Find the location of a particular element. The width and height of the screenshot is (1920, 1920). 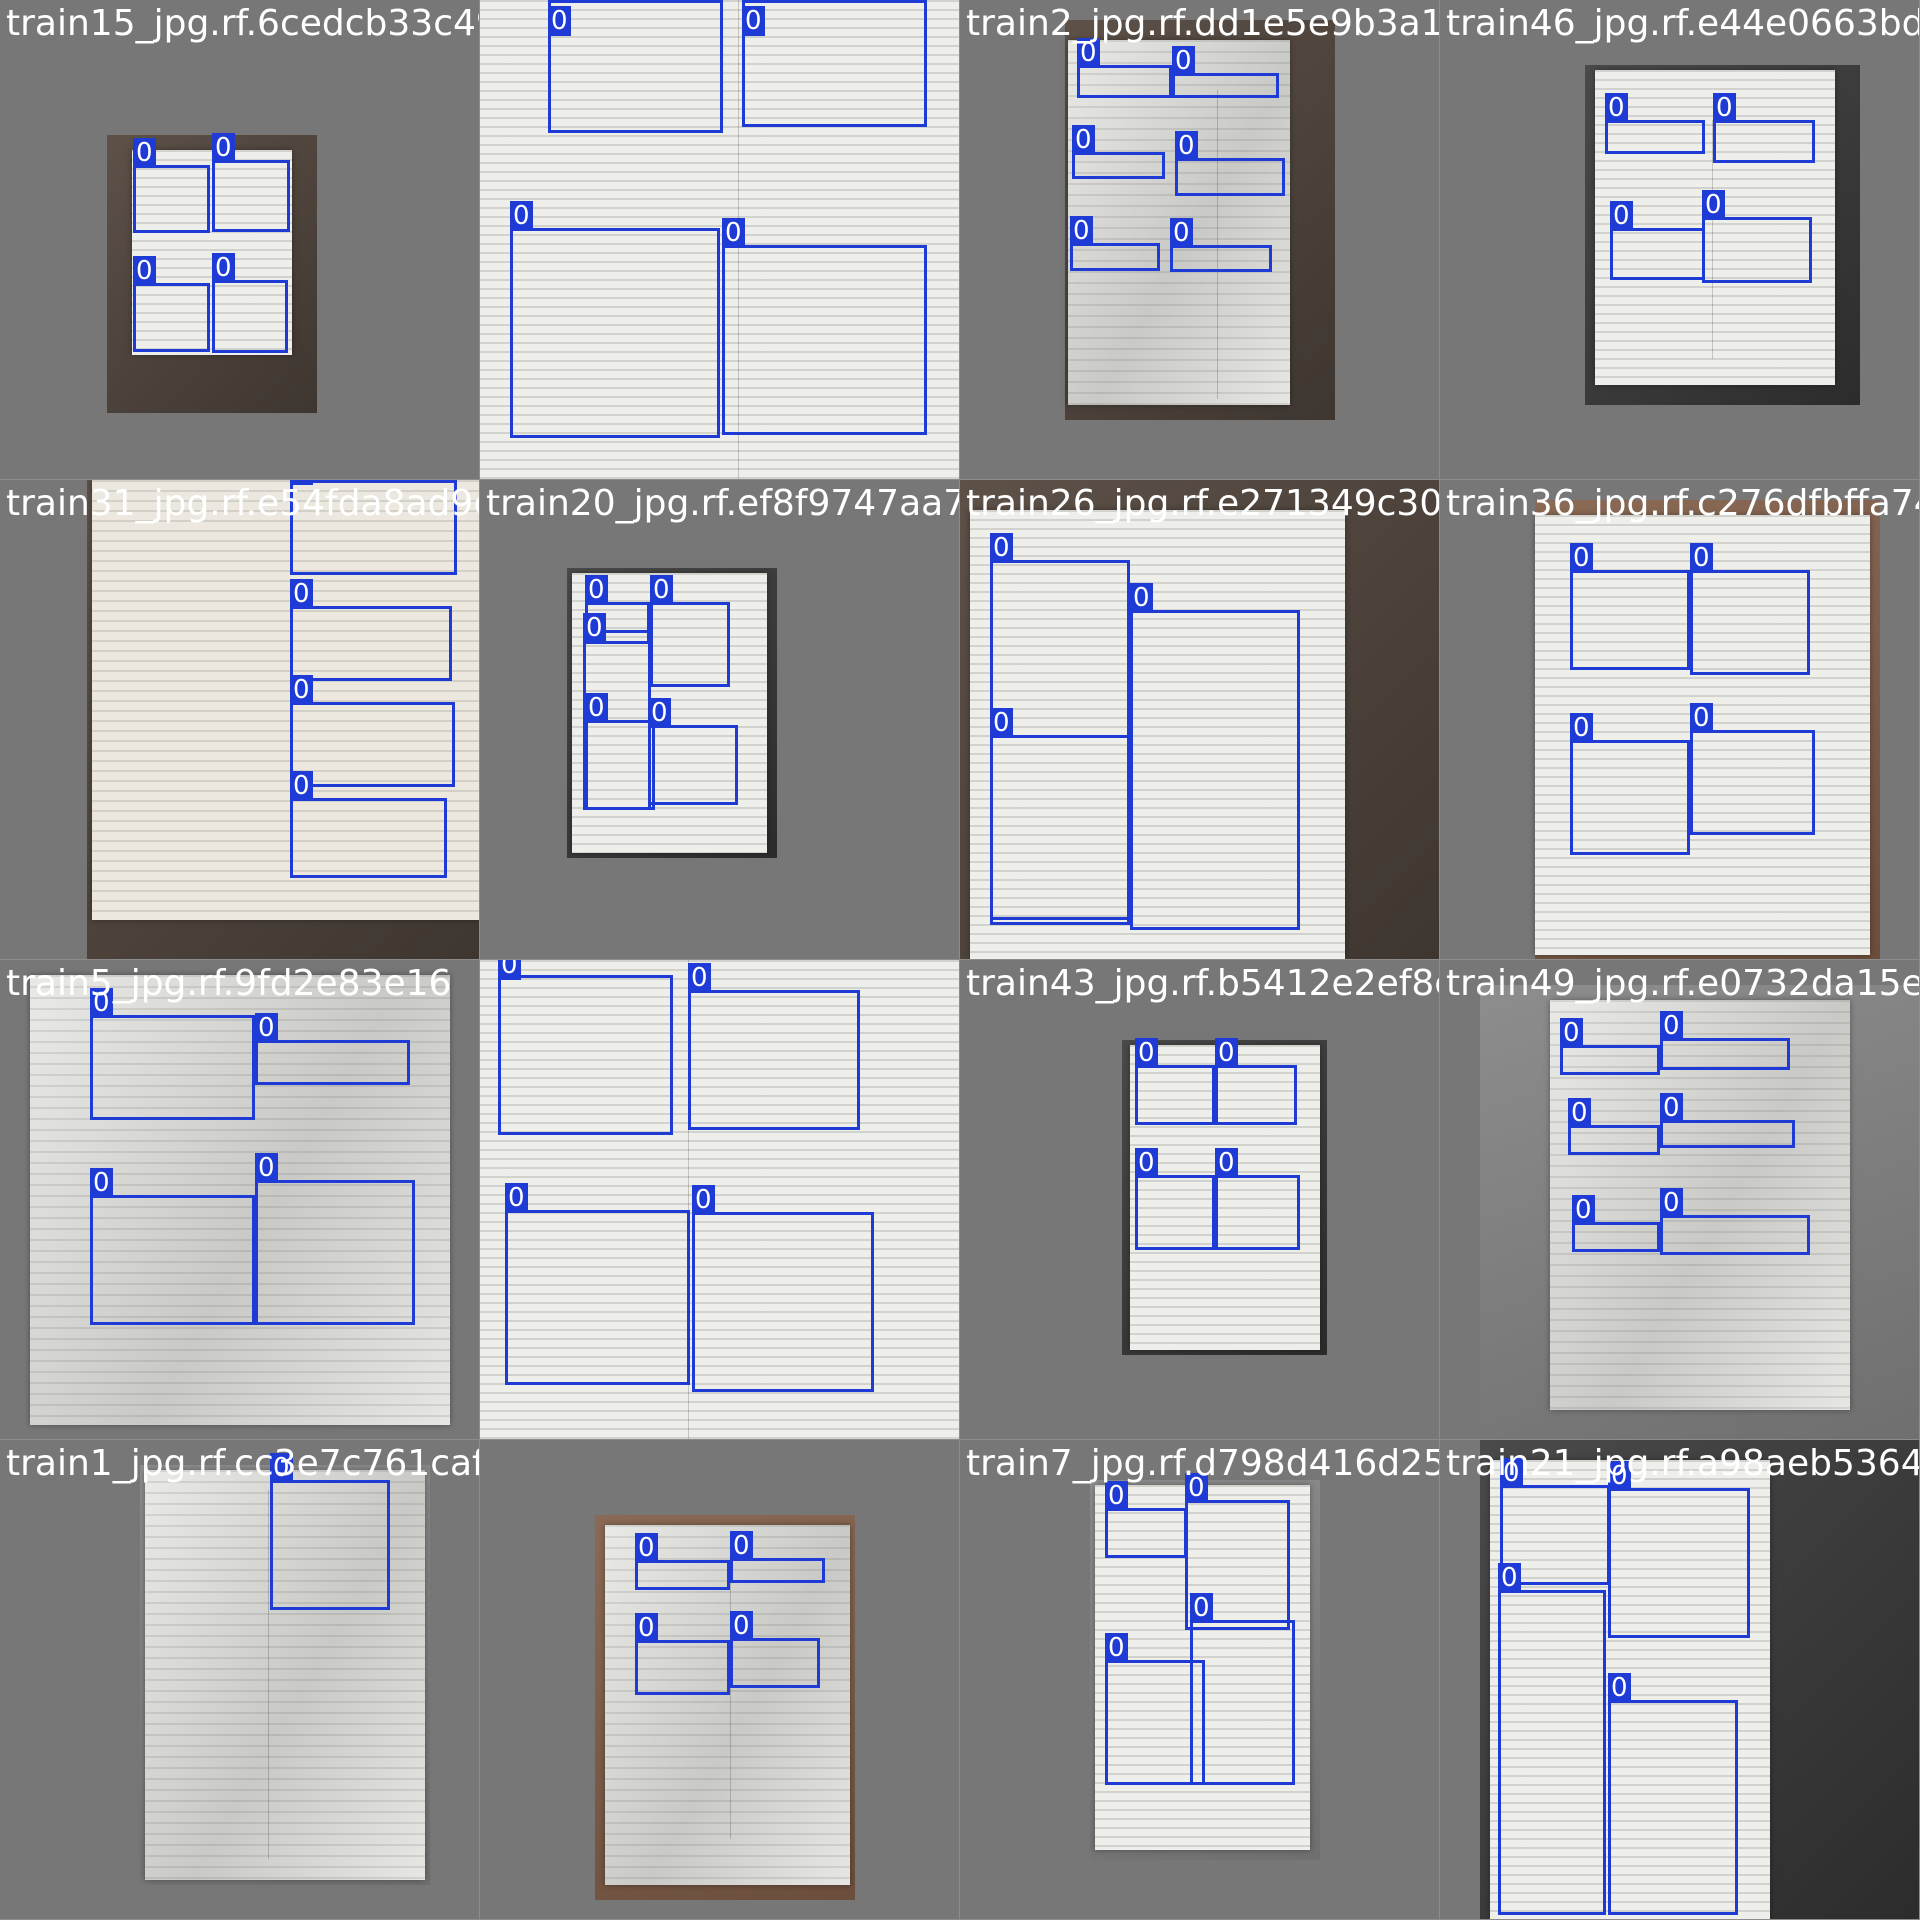

image-filename: train21_jpg.rf.a98aeb53646c9a is located at coordinates (1683, 1463).